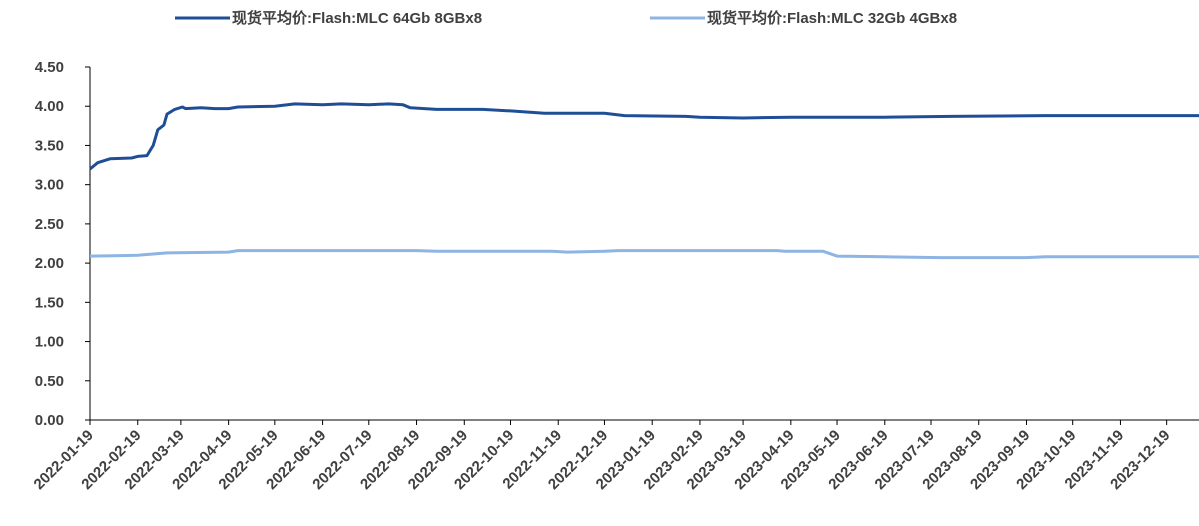  Describe the element at coordinates (49, 224) in the screenshot. I see `y-tick-label: 2.50` at that location.